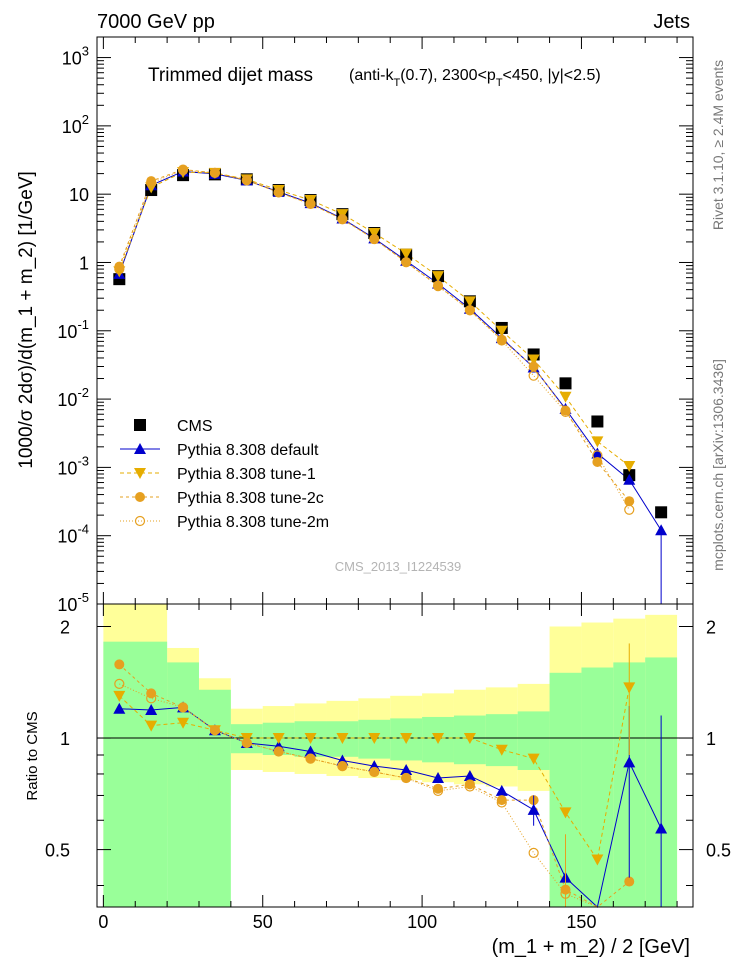 This screenshot has height=977, width=746. I want to click on tick-exponent: 2, so click(85, 119).